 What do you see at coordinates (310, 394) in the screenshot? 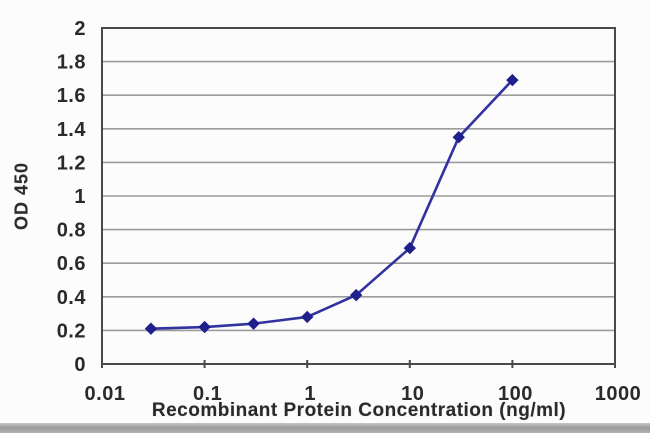
I see `x-tick-label: 1` at bounding box center [310, 394].